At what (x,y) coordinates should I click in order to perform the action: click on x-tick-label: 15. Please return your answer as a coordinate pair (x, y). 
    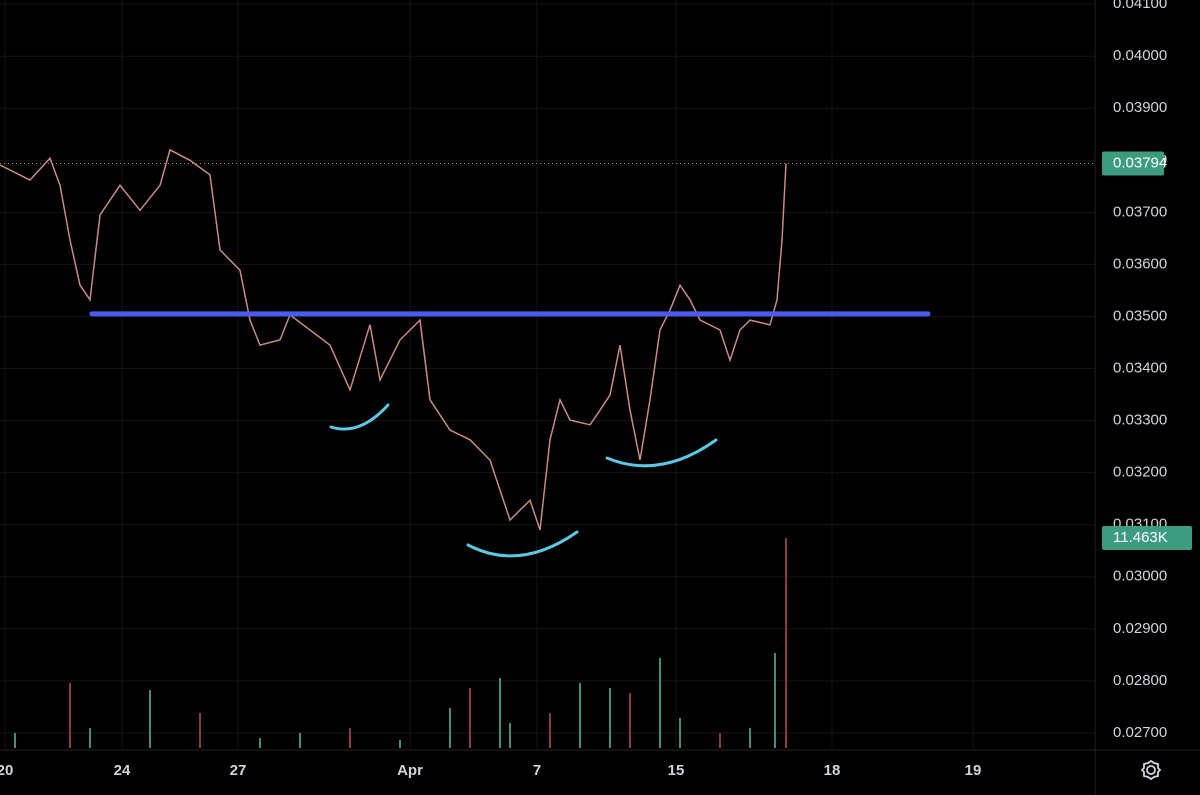
    Looking at the image, I should click on (676, 770).